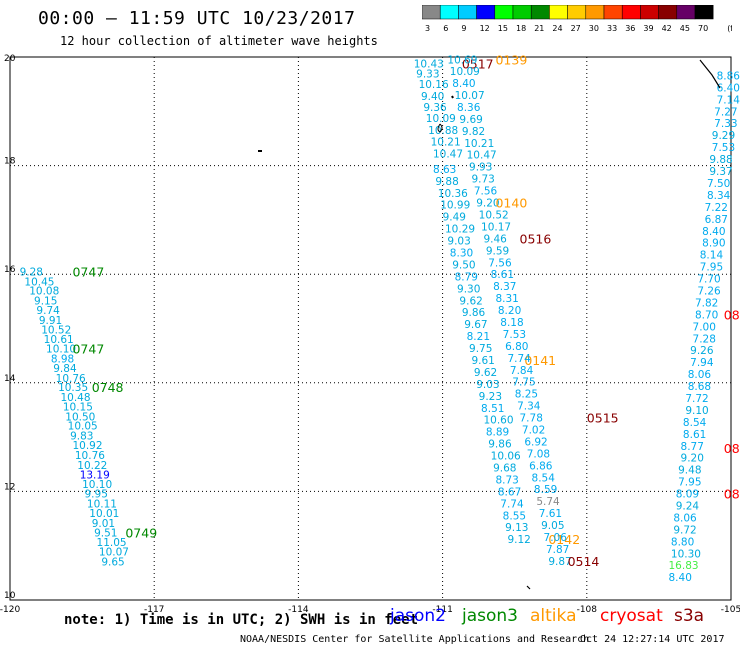 The width and height of the screenshot is (740, 650). What do you see at coordinates (75, 398) in the screenshot?
I see `swh-value-jason2: 10.48` at bounding box center [75, 398].